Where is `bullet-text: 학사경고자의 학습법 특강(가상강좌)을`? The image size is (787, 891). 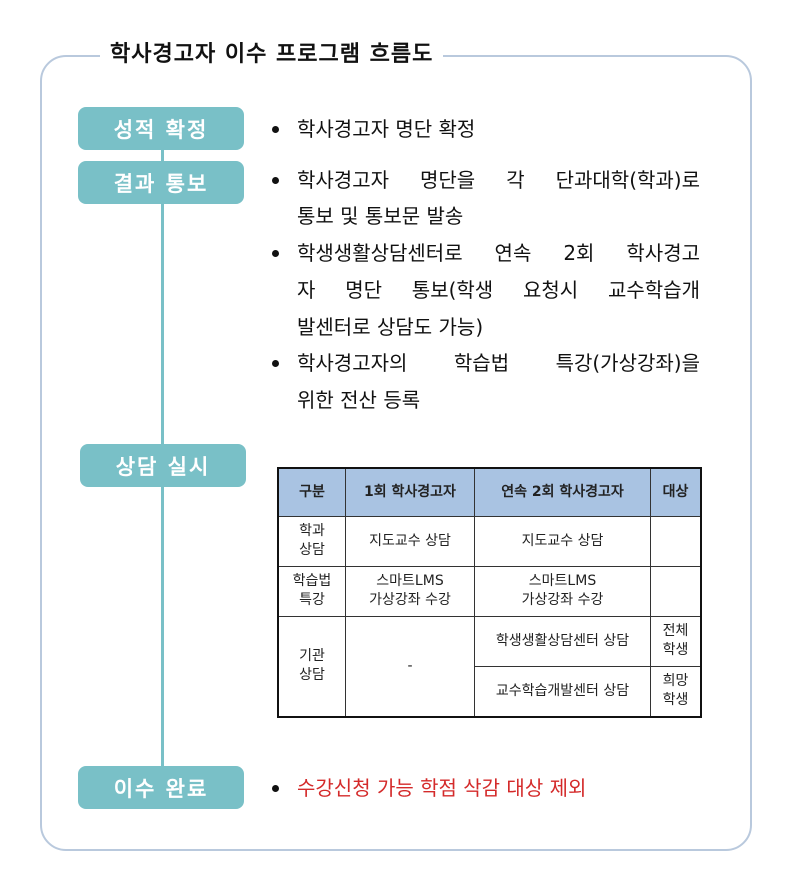
bullet-text: 학사경고자의 학습법 특강(가상강좌)을 is located at coordinates (498, 363).